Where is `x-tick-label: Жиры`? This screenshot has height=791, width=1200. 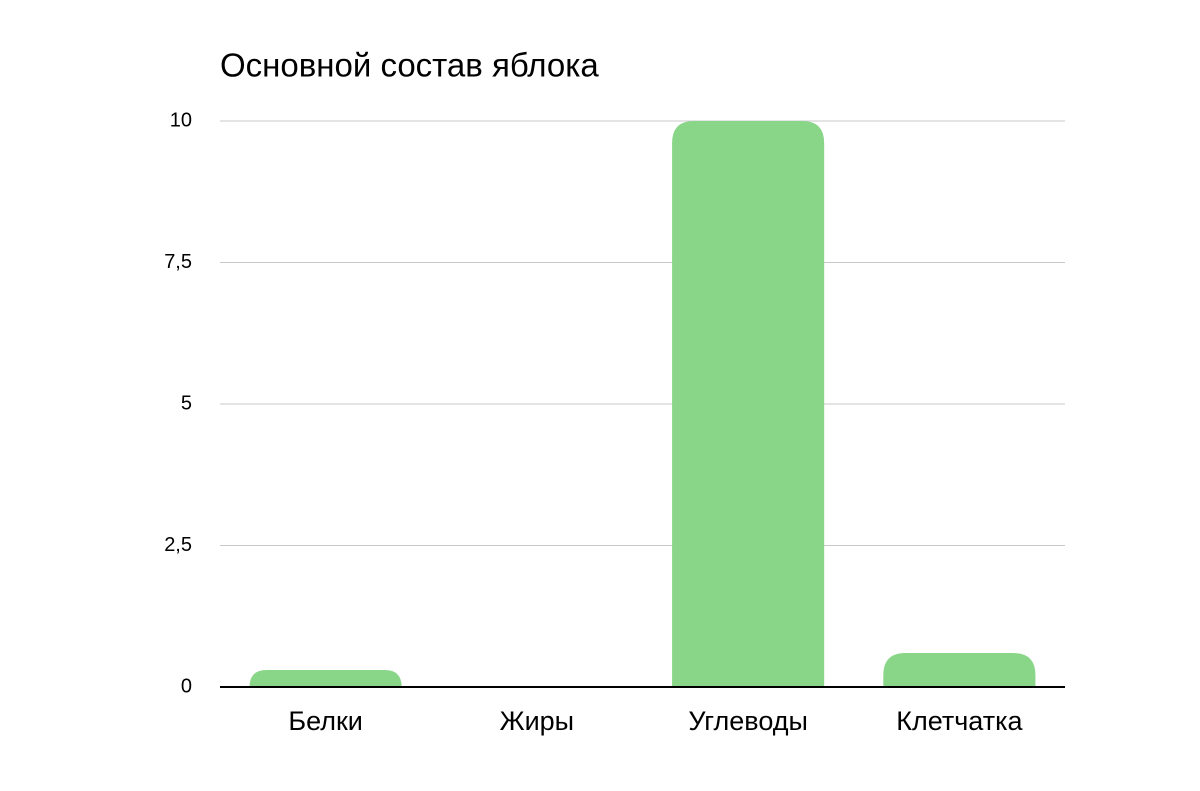
x-tick-label: Жиры is located at coordinates (537, 721).